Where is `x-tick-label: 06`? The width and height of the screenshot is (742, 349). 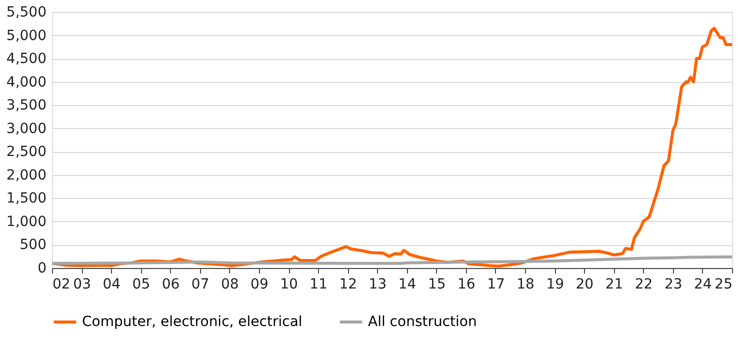
x-tick-label: 06 is located at coordinates (171, 284).